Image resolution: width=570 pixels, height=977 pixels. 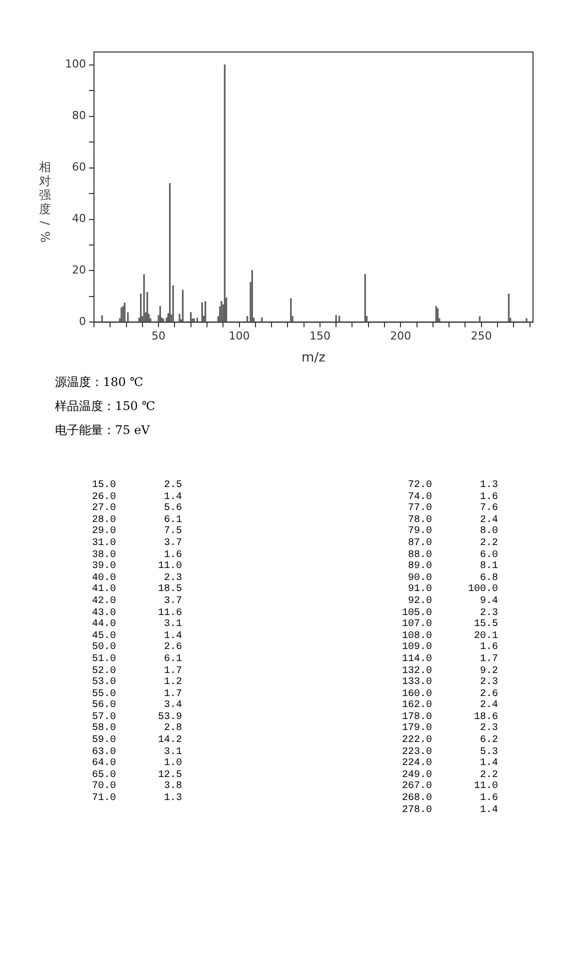 What do you see at coordinates (137, 613) in the screenshot?
I see `text: 43.0 11.6` at bounding box center [137, 613].